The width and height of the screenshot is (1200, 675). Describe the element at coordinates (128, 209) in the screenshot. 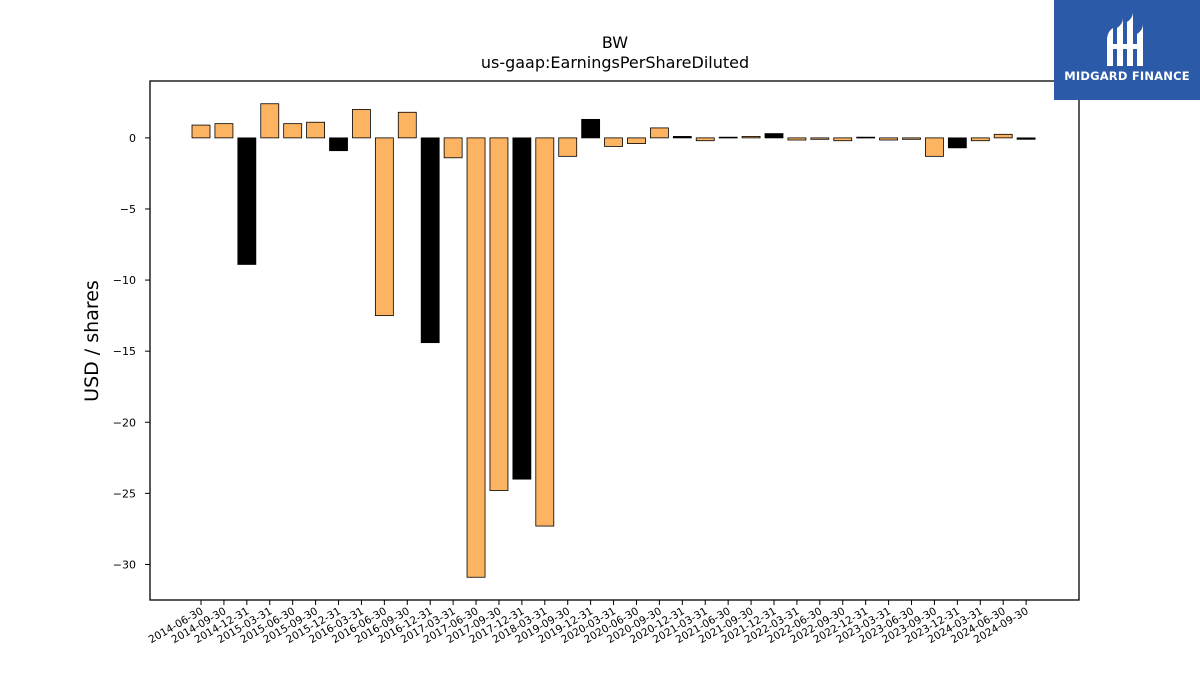

I see `y-tick-label: −5` at that location.